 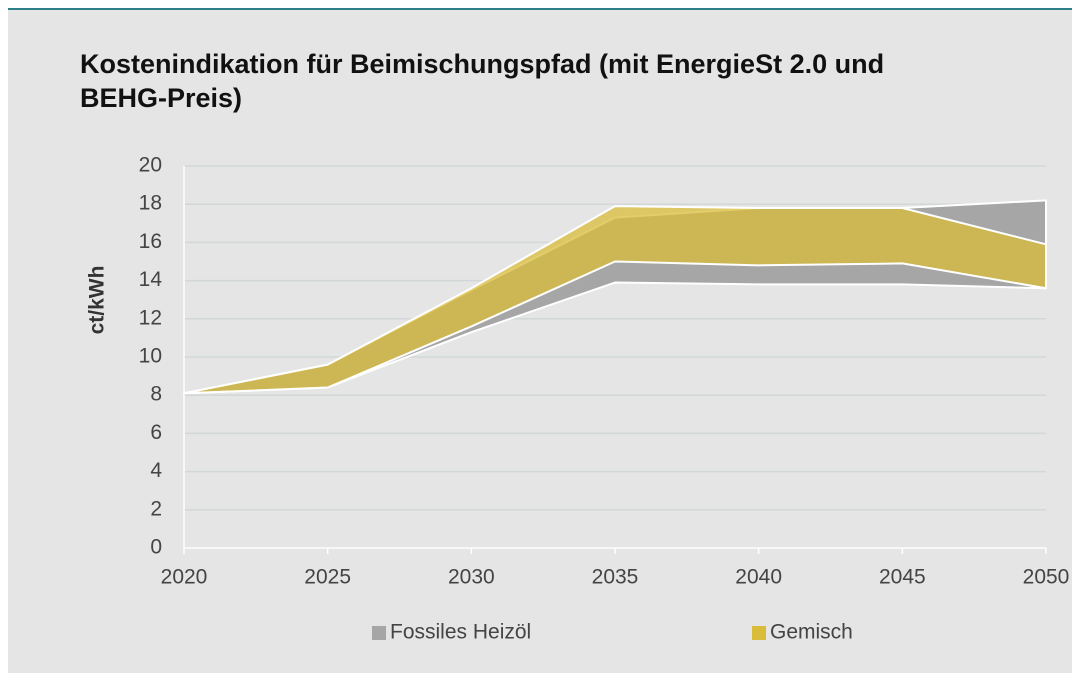 I want to click on y-tick-label: 14, so click(x=151, y=279).